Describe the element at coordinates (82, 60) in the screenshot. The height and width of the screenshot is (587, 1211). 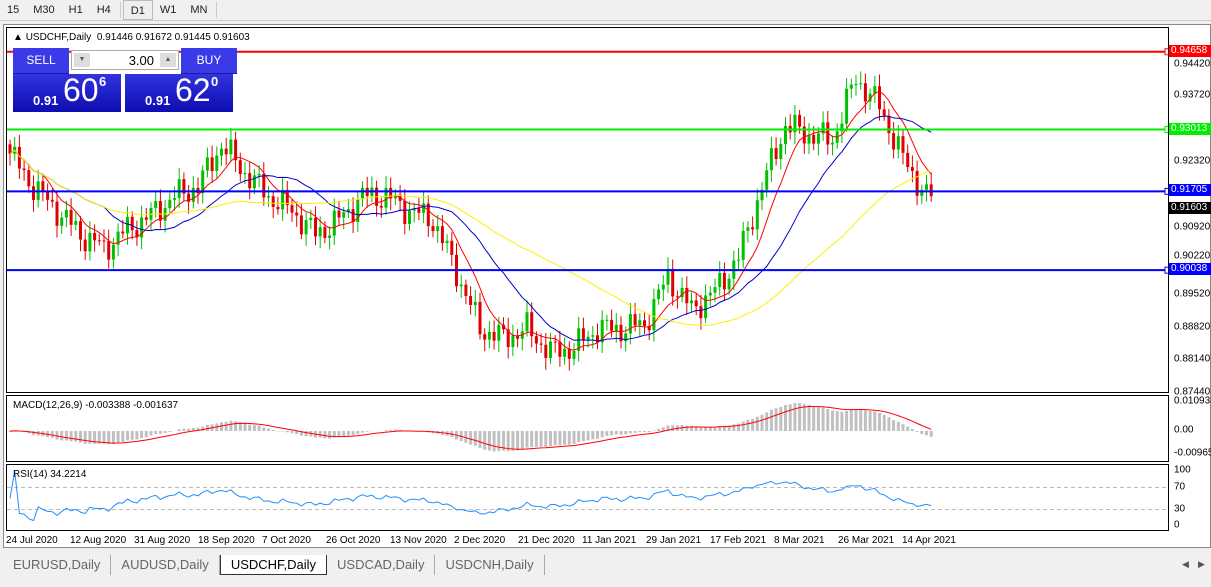
I see `lot-decrease-button: ▼` at that location.